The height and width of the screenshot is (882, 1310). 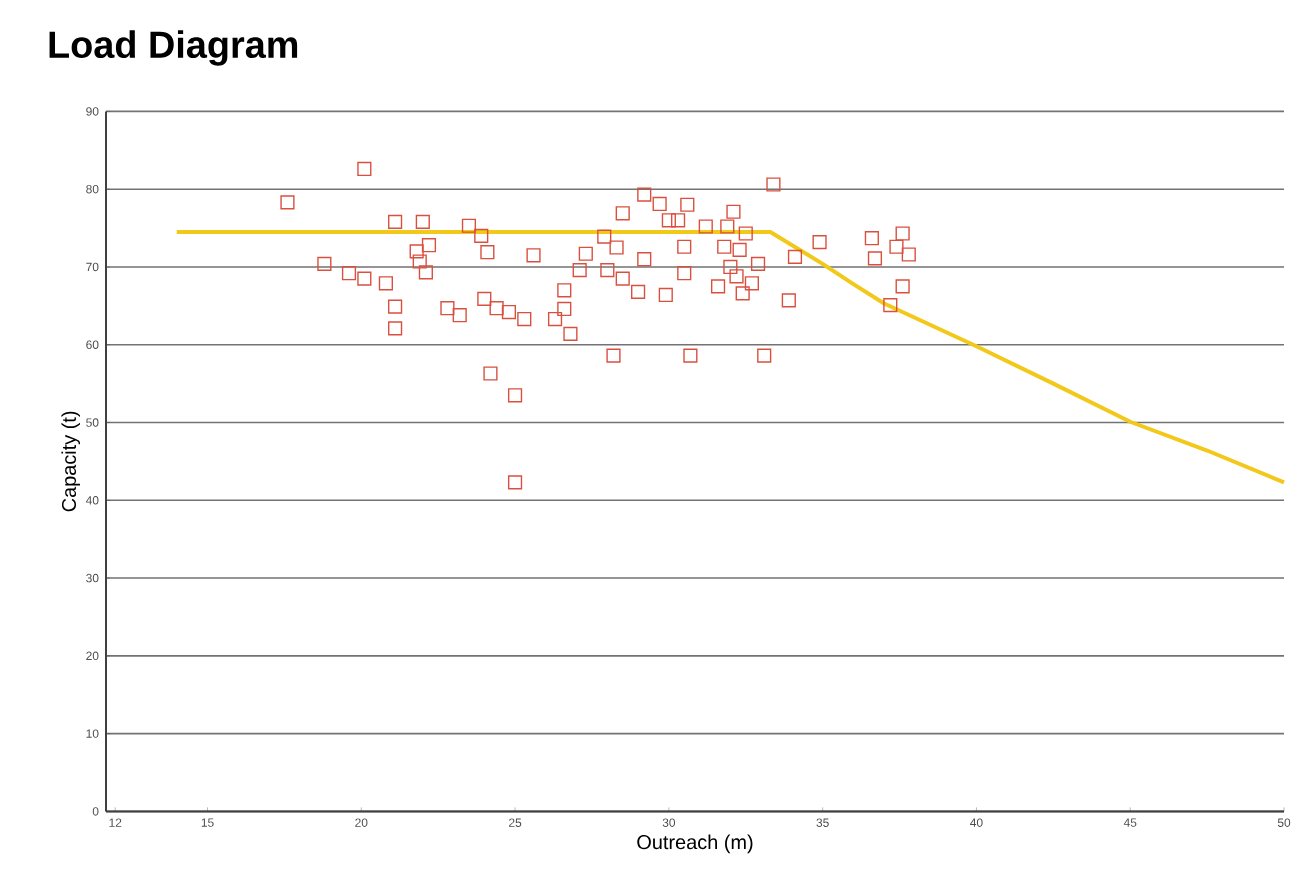 I want to click on x-axis-title: Outreach (m), so click(x=695, y=844).